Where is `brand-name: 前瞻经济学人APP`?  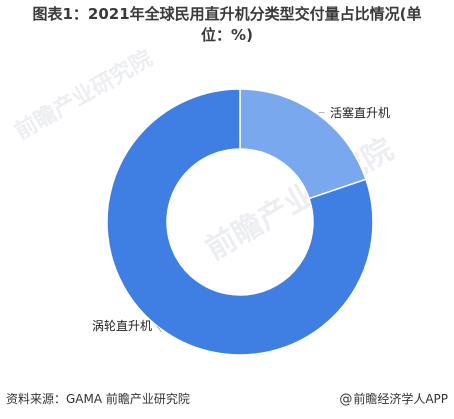
brand-name: 前瞻经济学人APP is located at coordinates (400, 399).